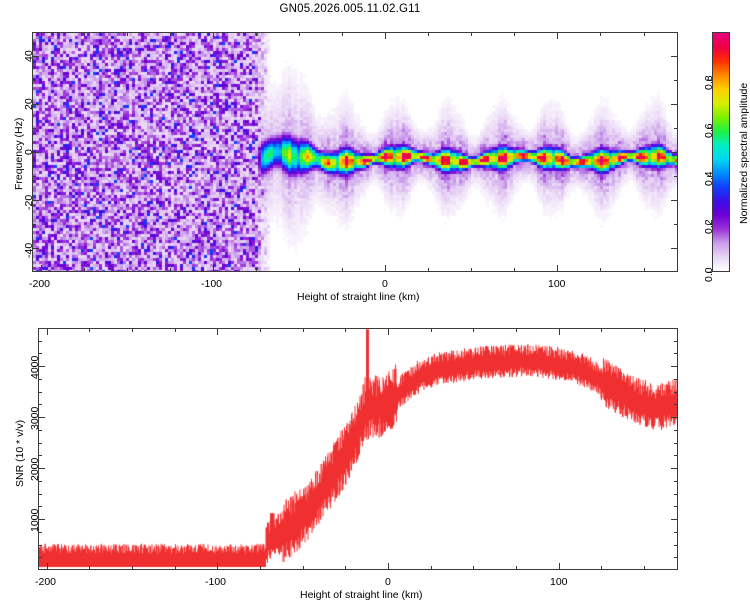 The image size is (750, 601). What do you see at coordinates (709, 130) in the screenshot?
I see `axis-tick-label: 0.6` at bounding box center [709, 130].